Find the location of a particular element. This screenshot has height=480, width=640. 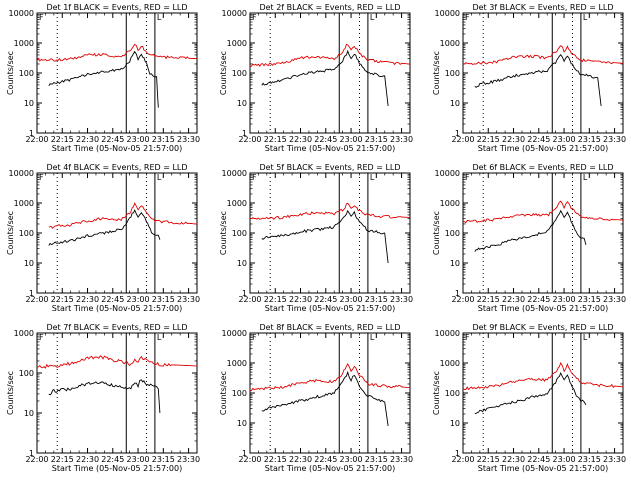

panel-title: Det 5f BLACK = Events, RED = LLD is located at coordinates (329, 167).